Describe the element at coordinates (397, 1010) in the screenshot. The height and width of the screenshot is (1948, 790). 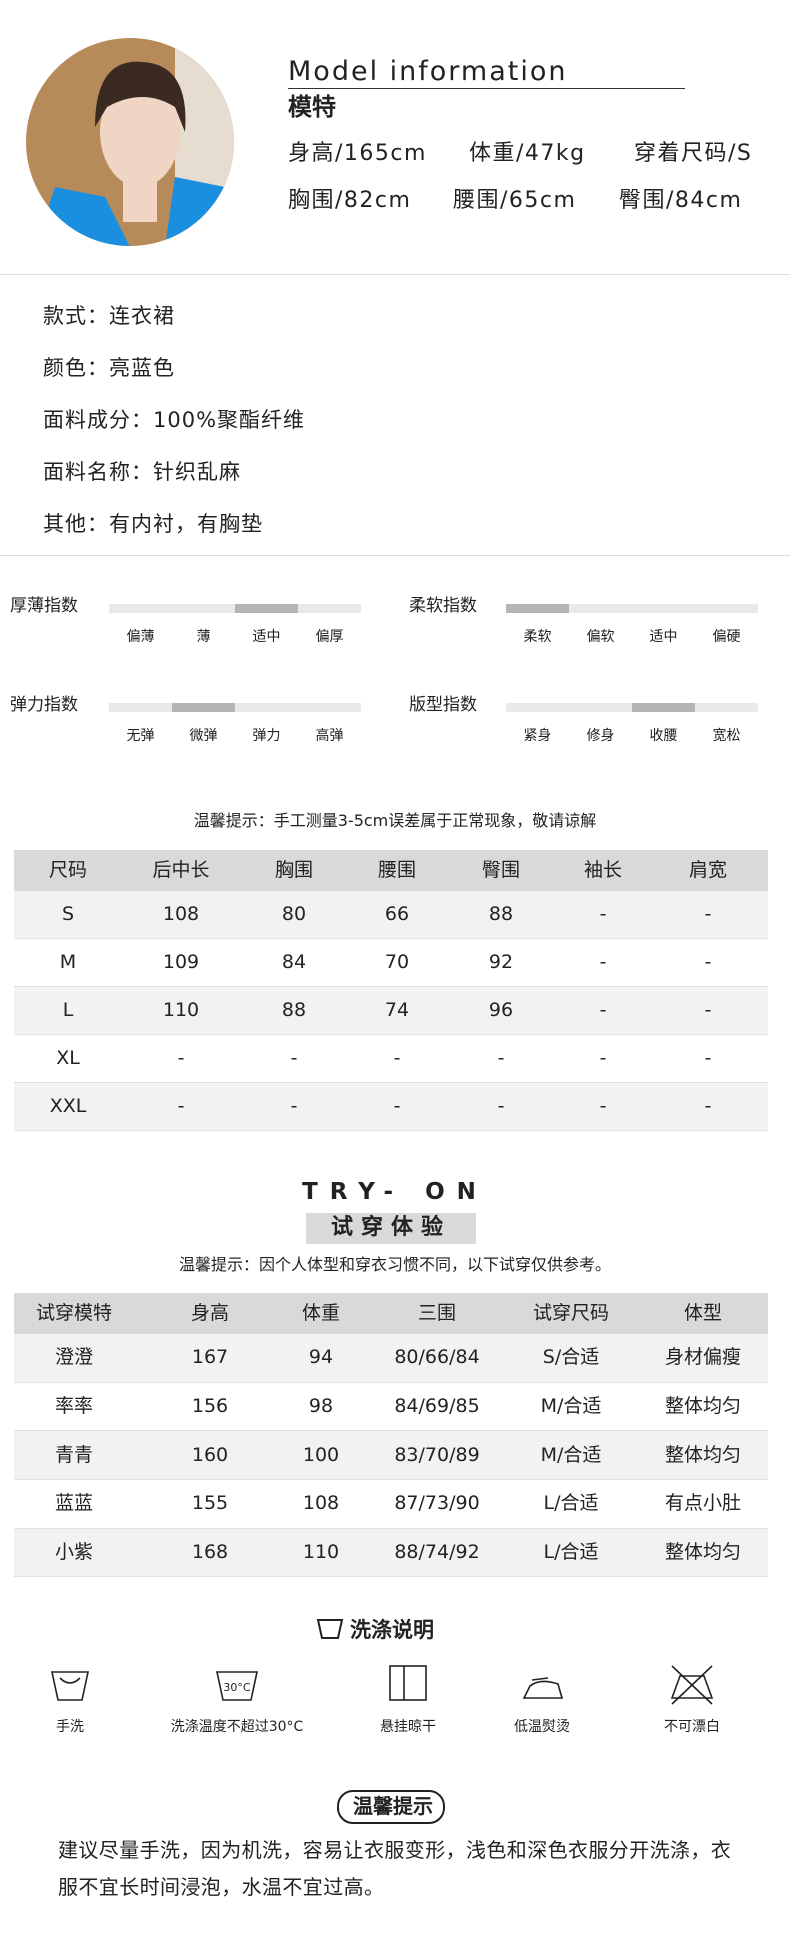
I see `table-cell: 74` at that location.